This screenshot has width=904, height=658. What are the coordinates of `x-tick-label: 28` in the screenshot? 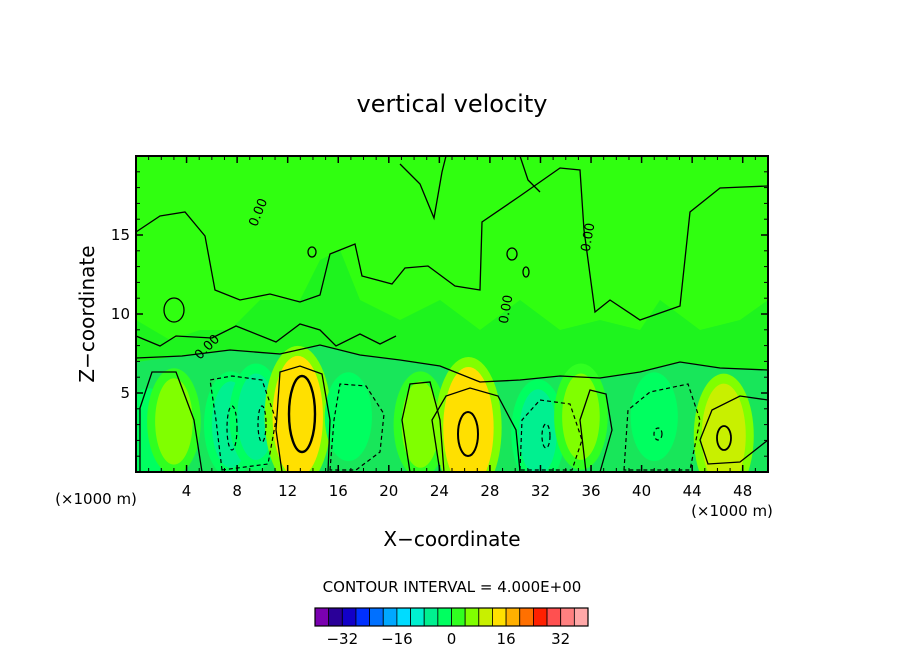 It's located at (489, 491).